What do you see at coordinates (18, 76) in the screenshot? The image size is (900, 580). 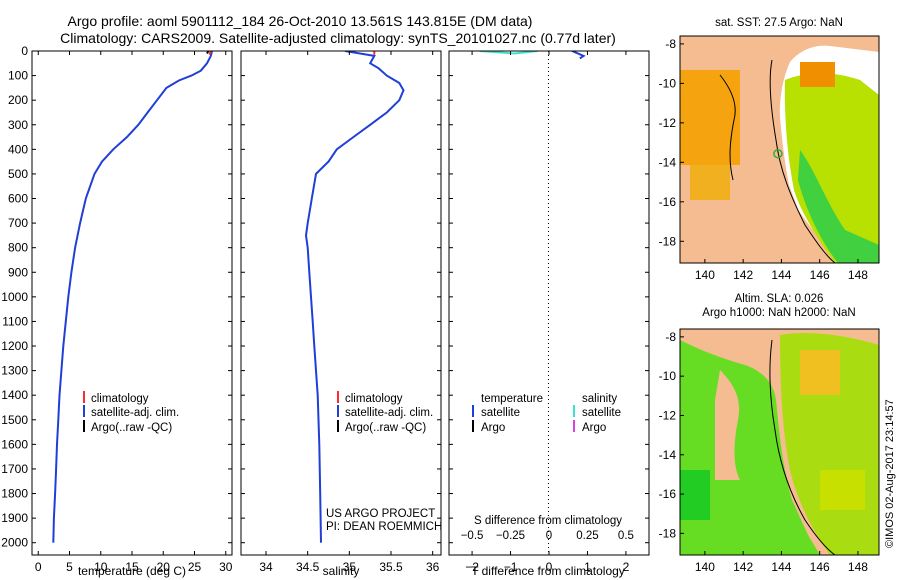 I see `depth-tick-label: 100` at bounding box center [18, 76].